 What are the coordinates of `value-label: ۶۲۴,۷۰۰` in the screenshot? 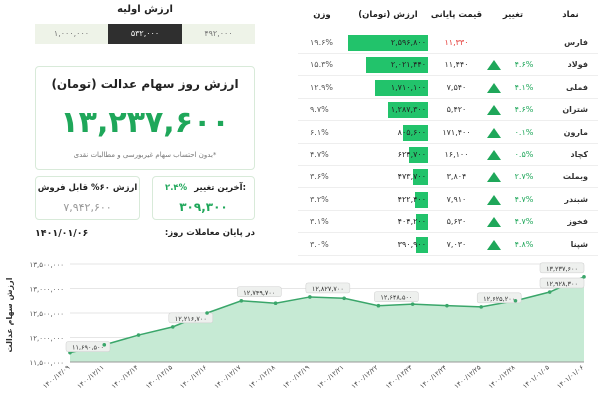 It's located at (411, 154).